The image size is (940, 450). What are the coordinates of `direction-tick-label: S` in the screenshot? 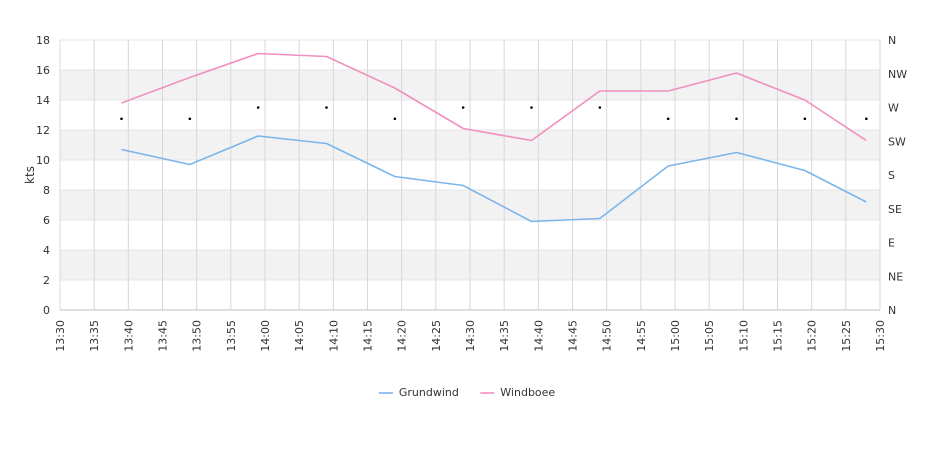 It's located at (891, 175).